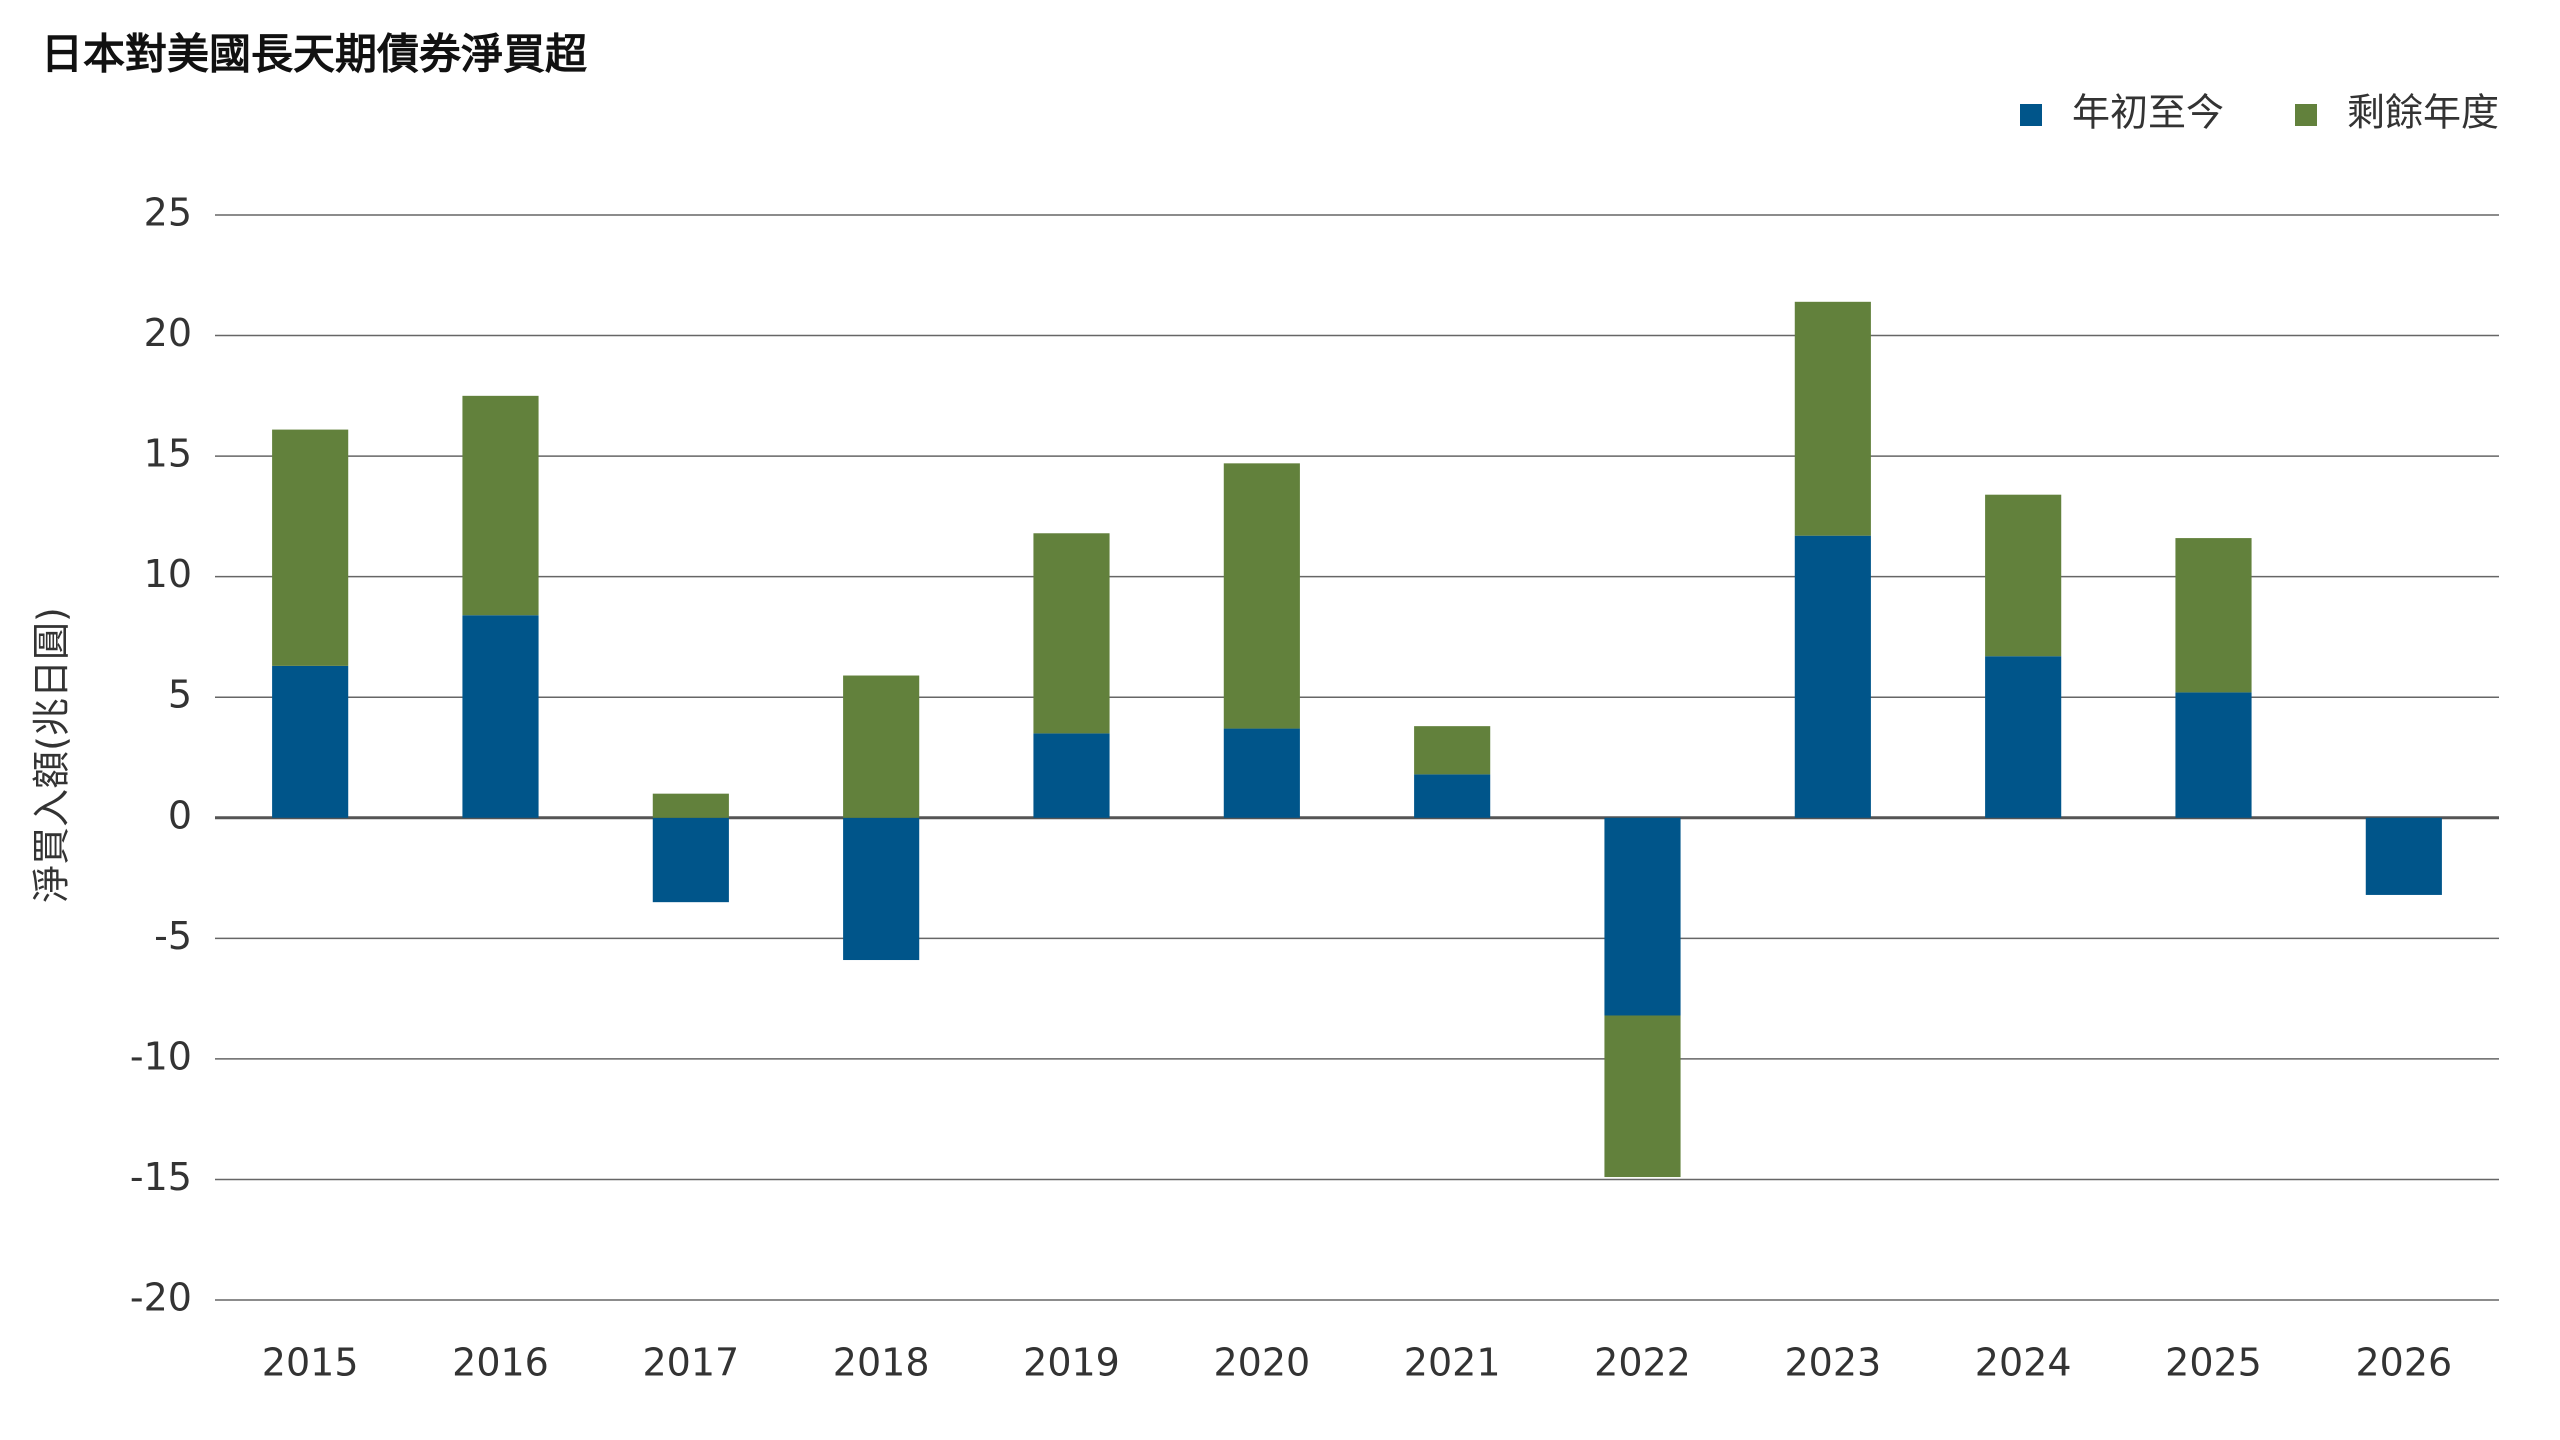 The image size is (2560, 1440). What do you see at coordinates (2423, 113) in the screenshot?
I see `legend-label: 剩餘年度` at bounding box center [2423, 113].